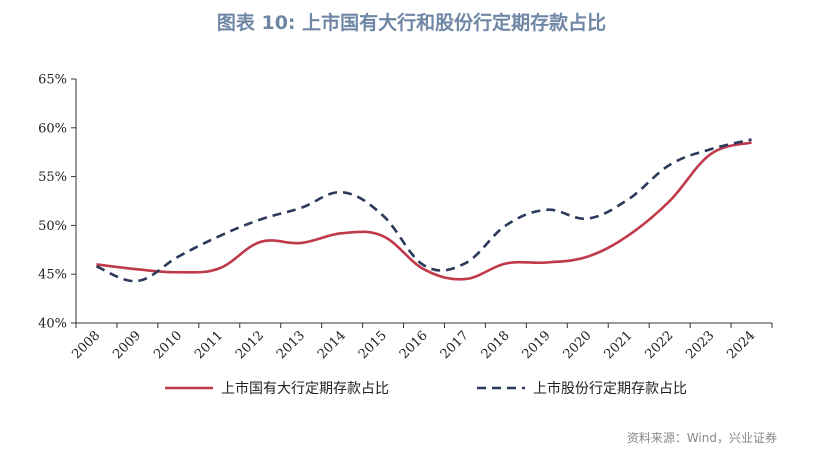 Image resolution: width=823 pixels, height=455 pixels. What do you see at coordinates (305, 388) in the screenshot?
I see `legend-label-1: 上市国有大行定期存款占比` at bounding box center [305, 388].